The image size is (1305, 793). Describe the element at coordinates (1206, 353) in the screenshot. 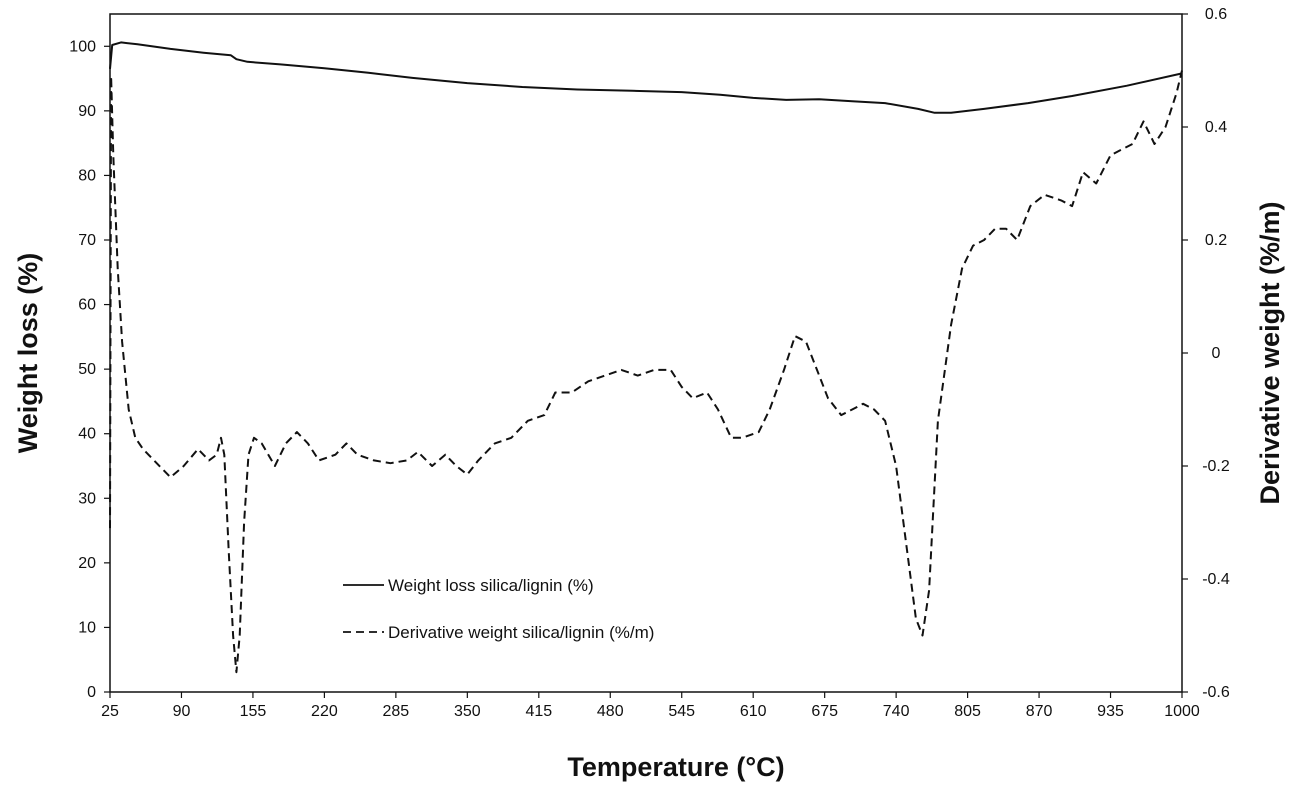

I see `y-right-axis-ticks: -0.6 -0.4 -0.2 0 0.2 0.4 0.6` at that location.